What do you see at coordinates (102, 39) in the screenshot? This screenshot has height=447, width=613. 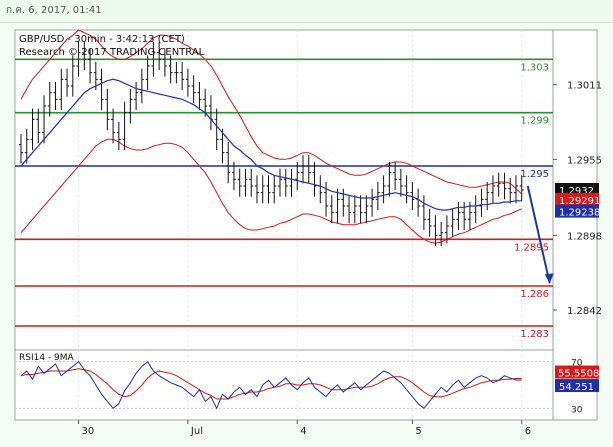 I see `chart-title: GBP/USD - 30min - 3:42:13 (CET)` at bounding box center [102, 39].